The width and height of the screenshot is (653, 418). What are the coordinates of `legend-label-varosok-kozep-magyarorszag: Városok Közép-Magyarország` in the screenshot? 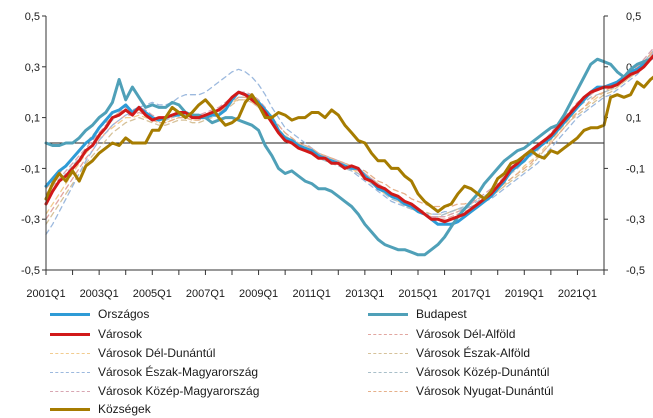 It's located at (179, 391).